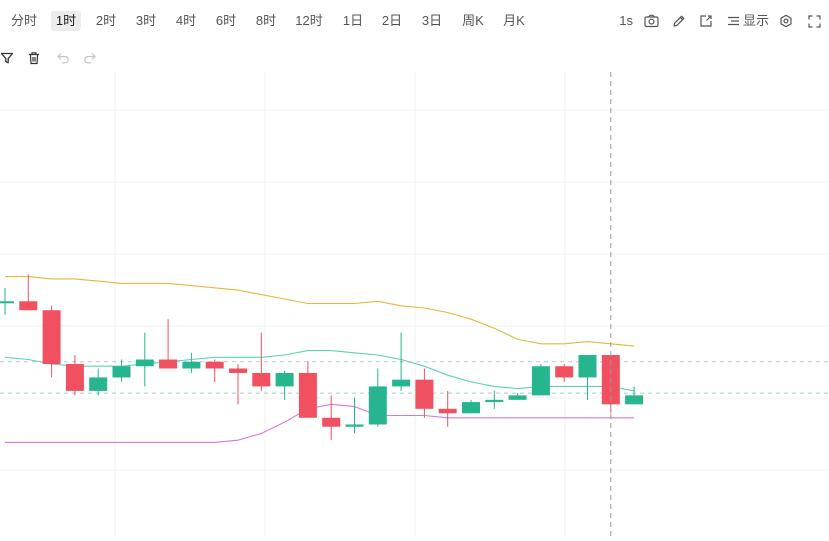  What do you see at coordinates (786, 21) in the screenshot?
I see `settings-icon` at bounding box center [786, 21].